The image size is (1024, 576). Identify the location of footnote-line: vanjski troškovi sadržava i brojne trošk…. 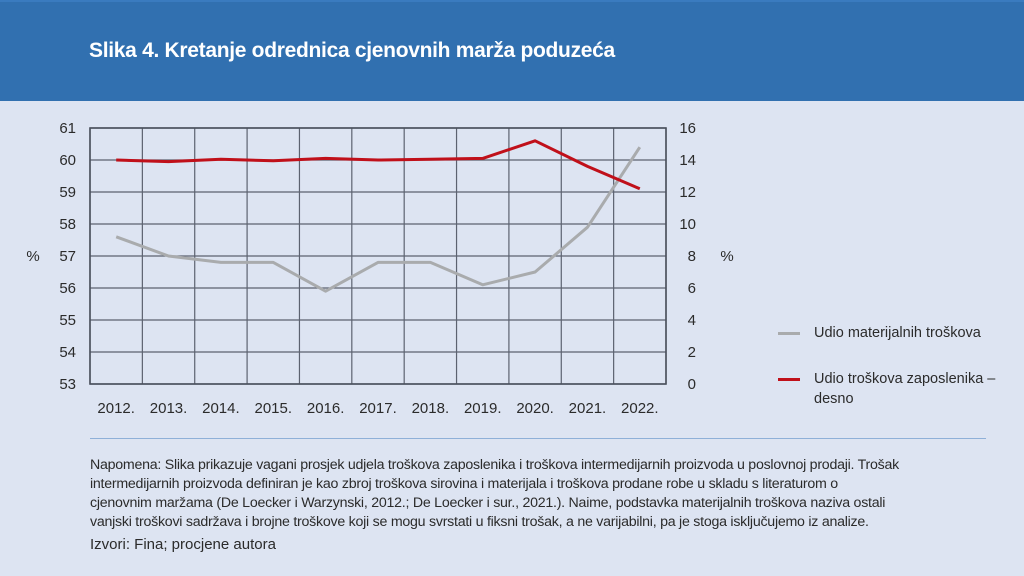
(479, 522).